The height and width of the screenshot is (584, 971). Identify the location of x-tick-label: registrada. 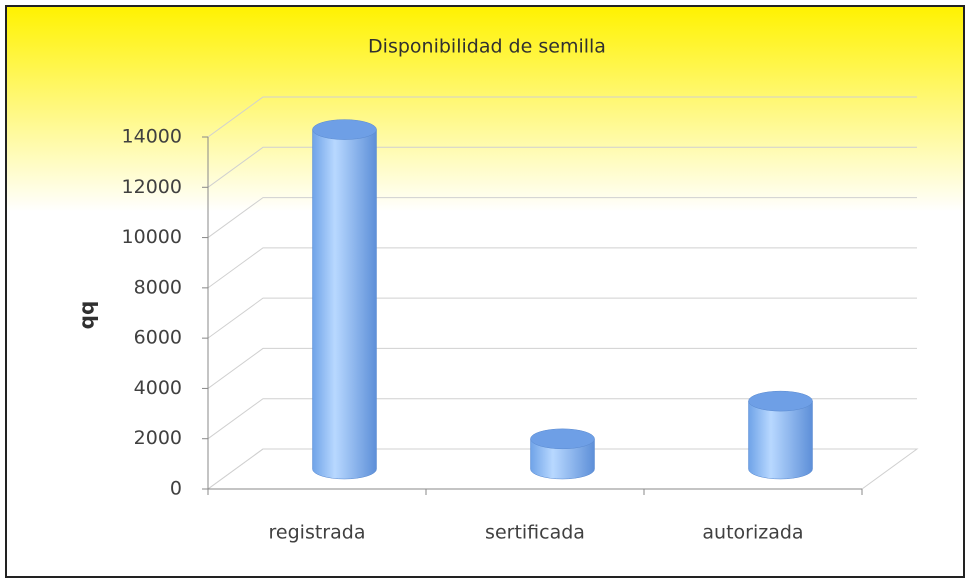
(317, 533).